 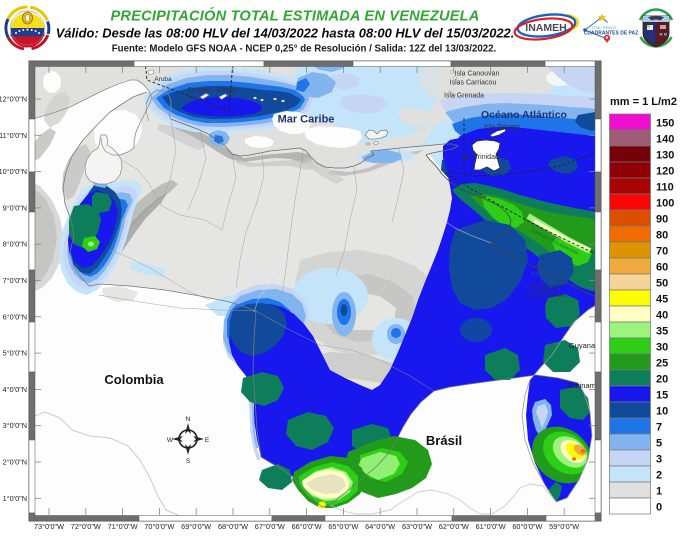 I want to click on svg-text: 1, so click(x=659, y=492).